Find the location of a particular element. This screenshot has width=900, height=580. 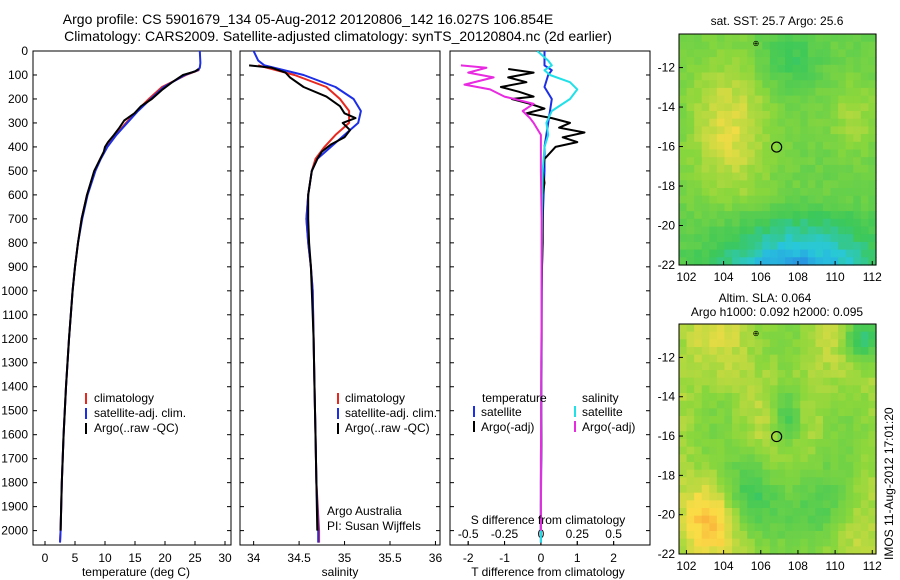

series-line-argo-raw-qc- is located at coordinates (129, 299).